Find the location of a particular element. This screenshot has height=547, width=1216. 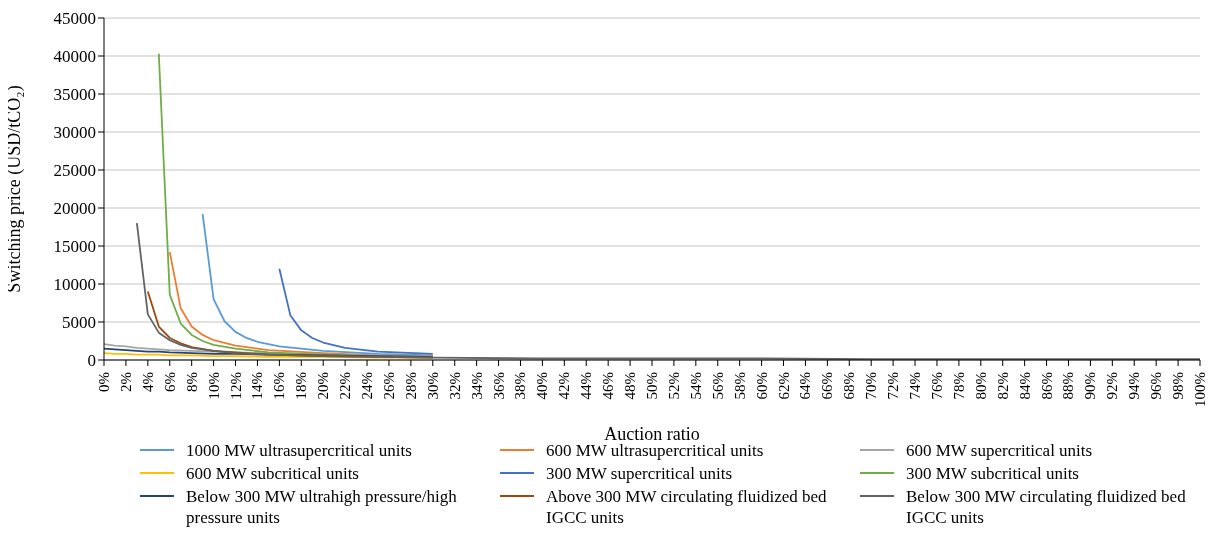

x-tick-label: 24% is located at coordinates (367, 386).